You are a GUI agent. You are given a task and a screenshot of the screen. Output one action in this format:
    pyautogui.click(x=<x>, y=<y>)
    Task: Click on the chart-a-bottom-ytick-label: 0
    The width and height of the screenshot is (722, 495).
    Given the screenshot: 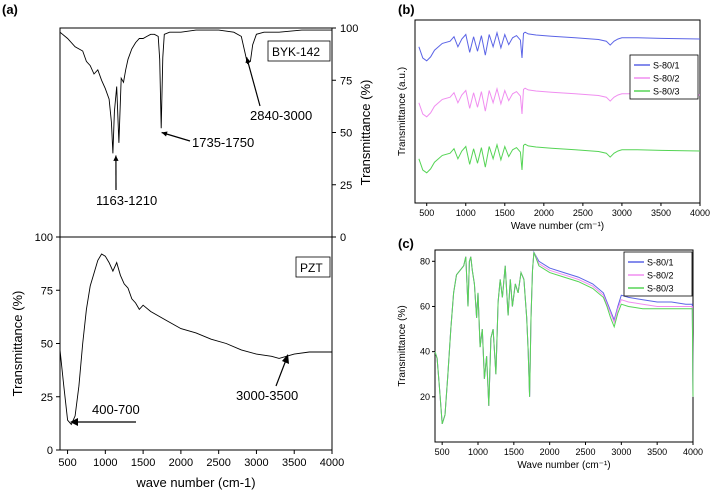 What is the action you would take?
    pyautogui.click(x=50, y=451)
    